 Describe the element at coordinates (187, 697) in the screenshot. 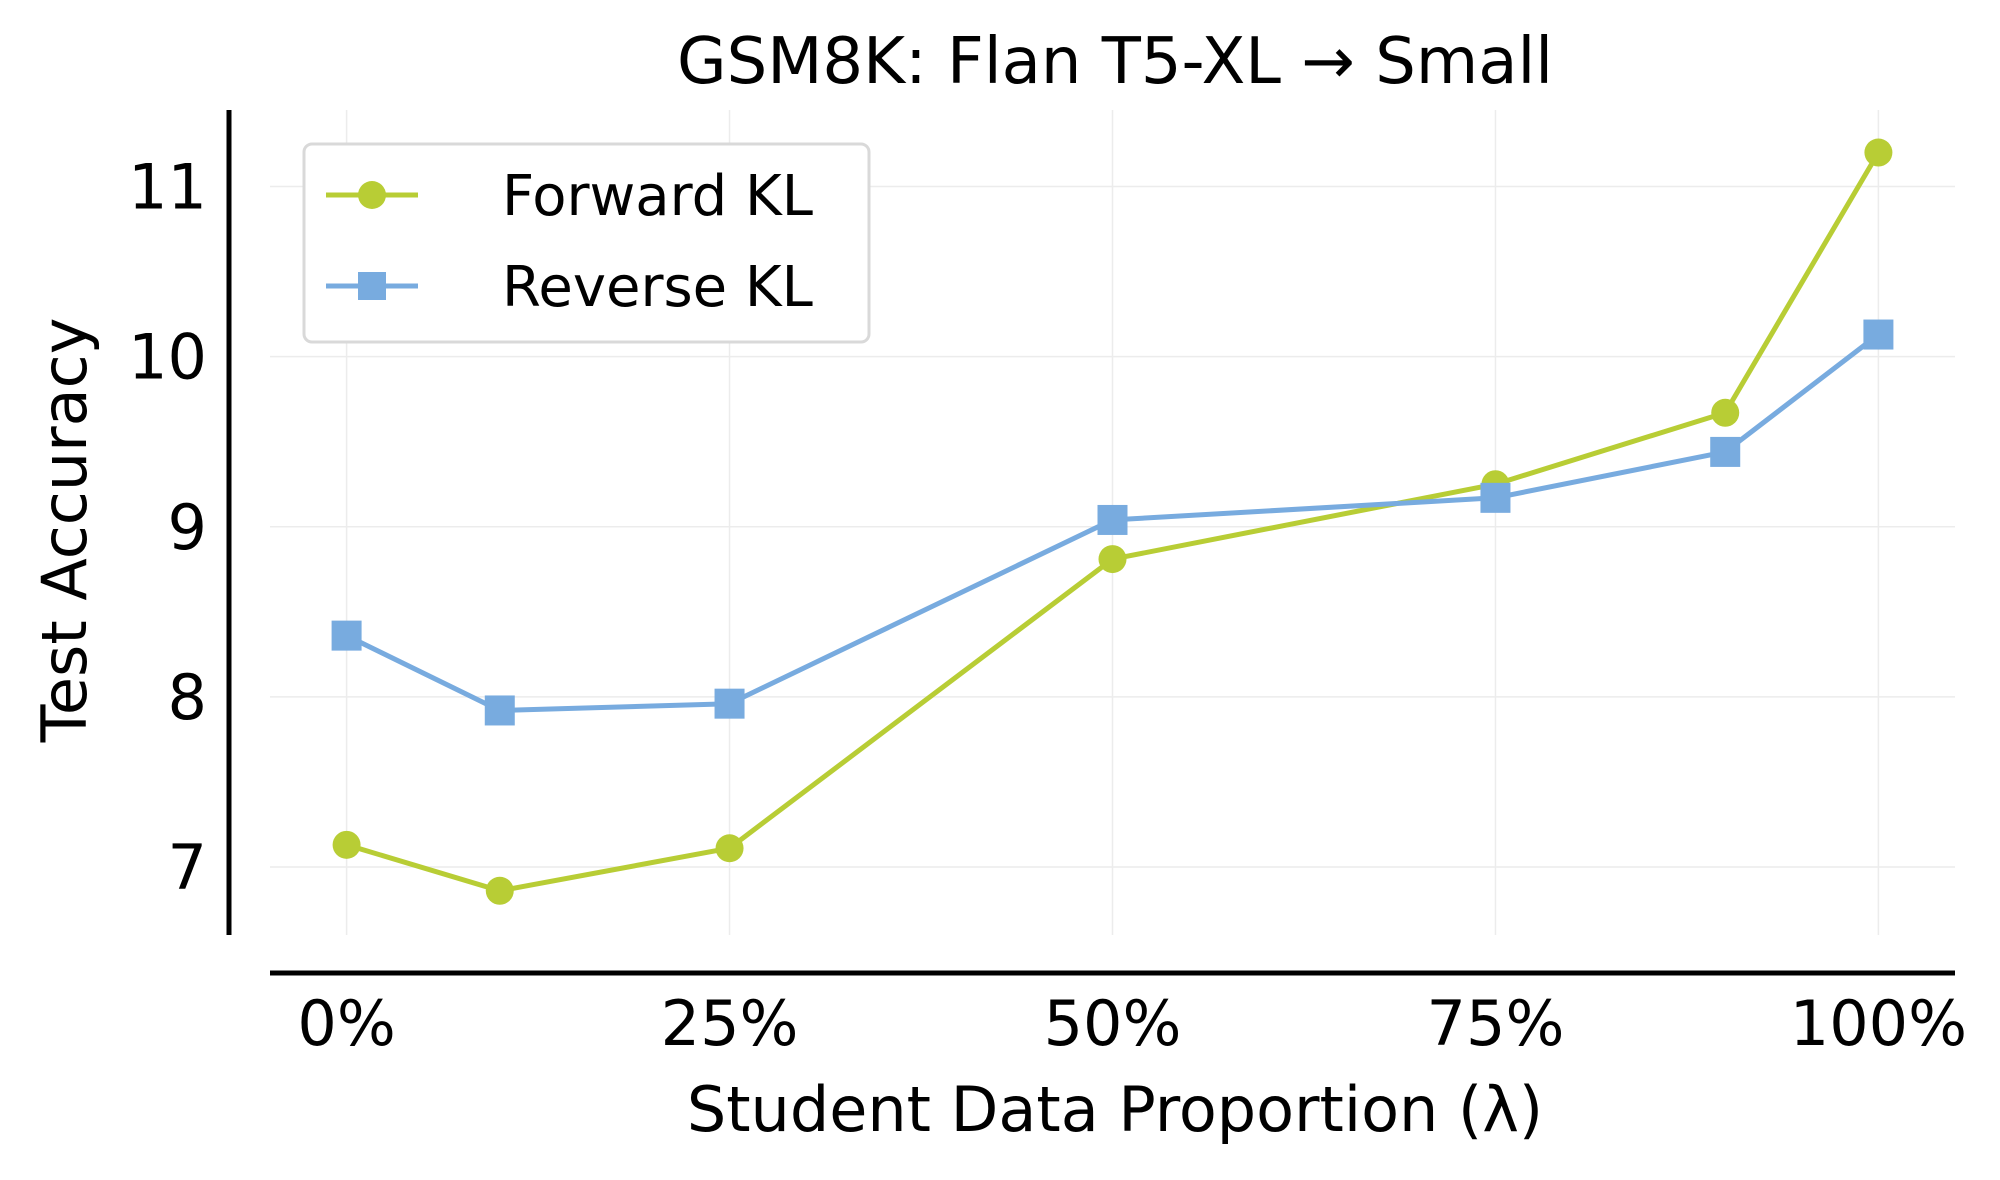

I see `y-tick-label: 8` at that location.